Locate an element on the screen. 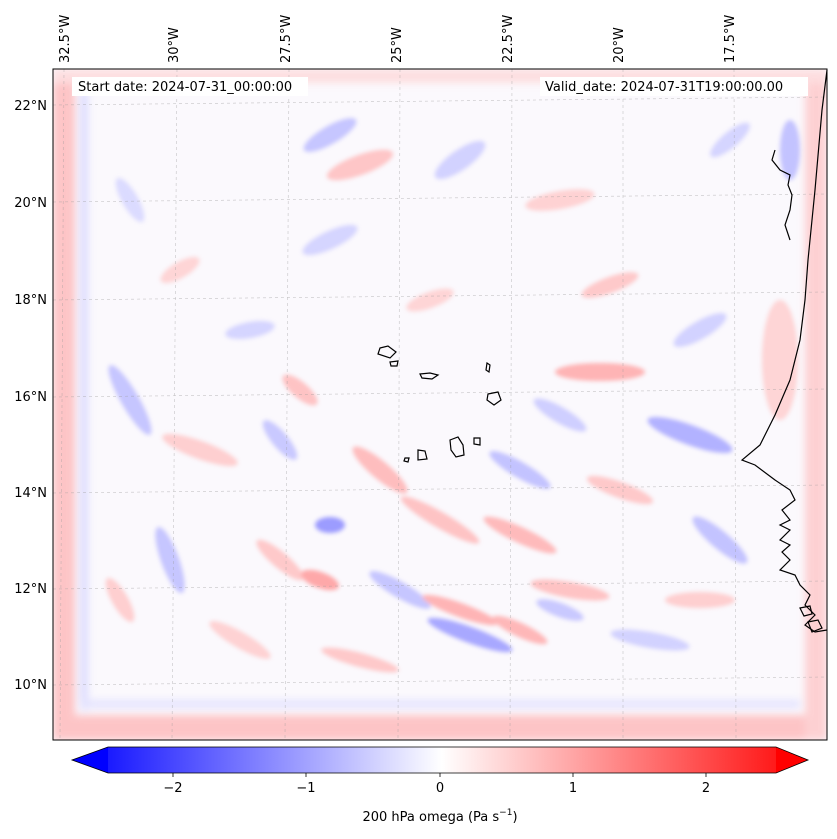 The width and height of the screenshot is (837, 839). colorbar-tick-labels: −2 −1 0 1 2 is located at coordinates (436, 788).